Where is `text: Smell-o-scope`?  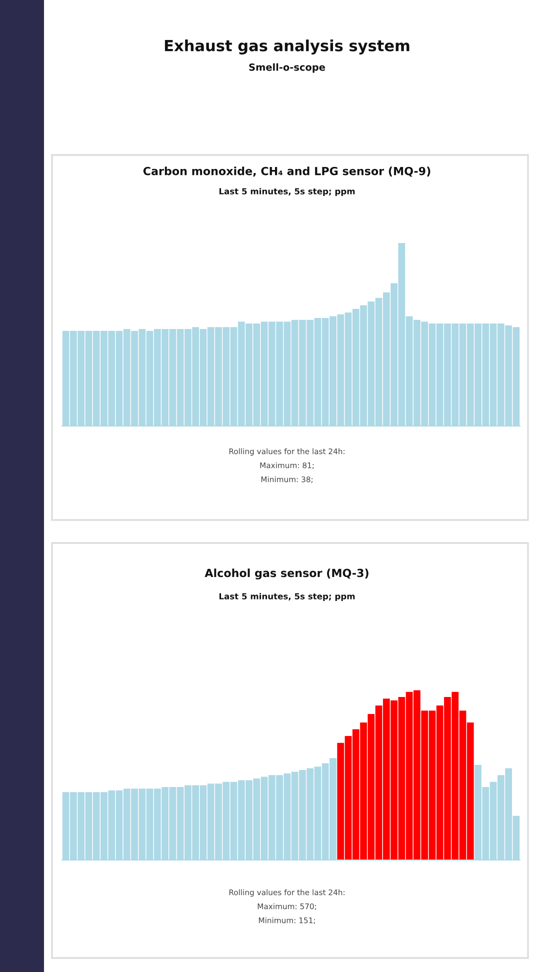
text: Smell-o-scope is located at coordinates (287, 68).